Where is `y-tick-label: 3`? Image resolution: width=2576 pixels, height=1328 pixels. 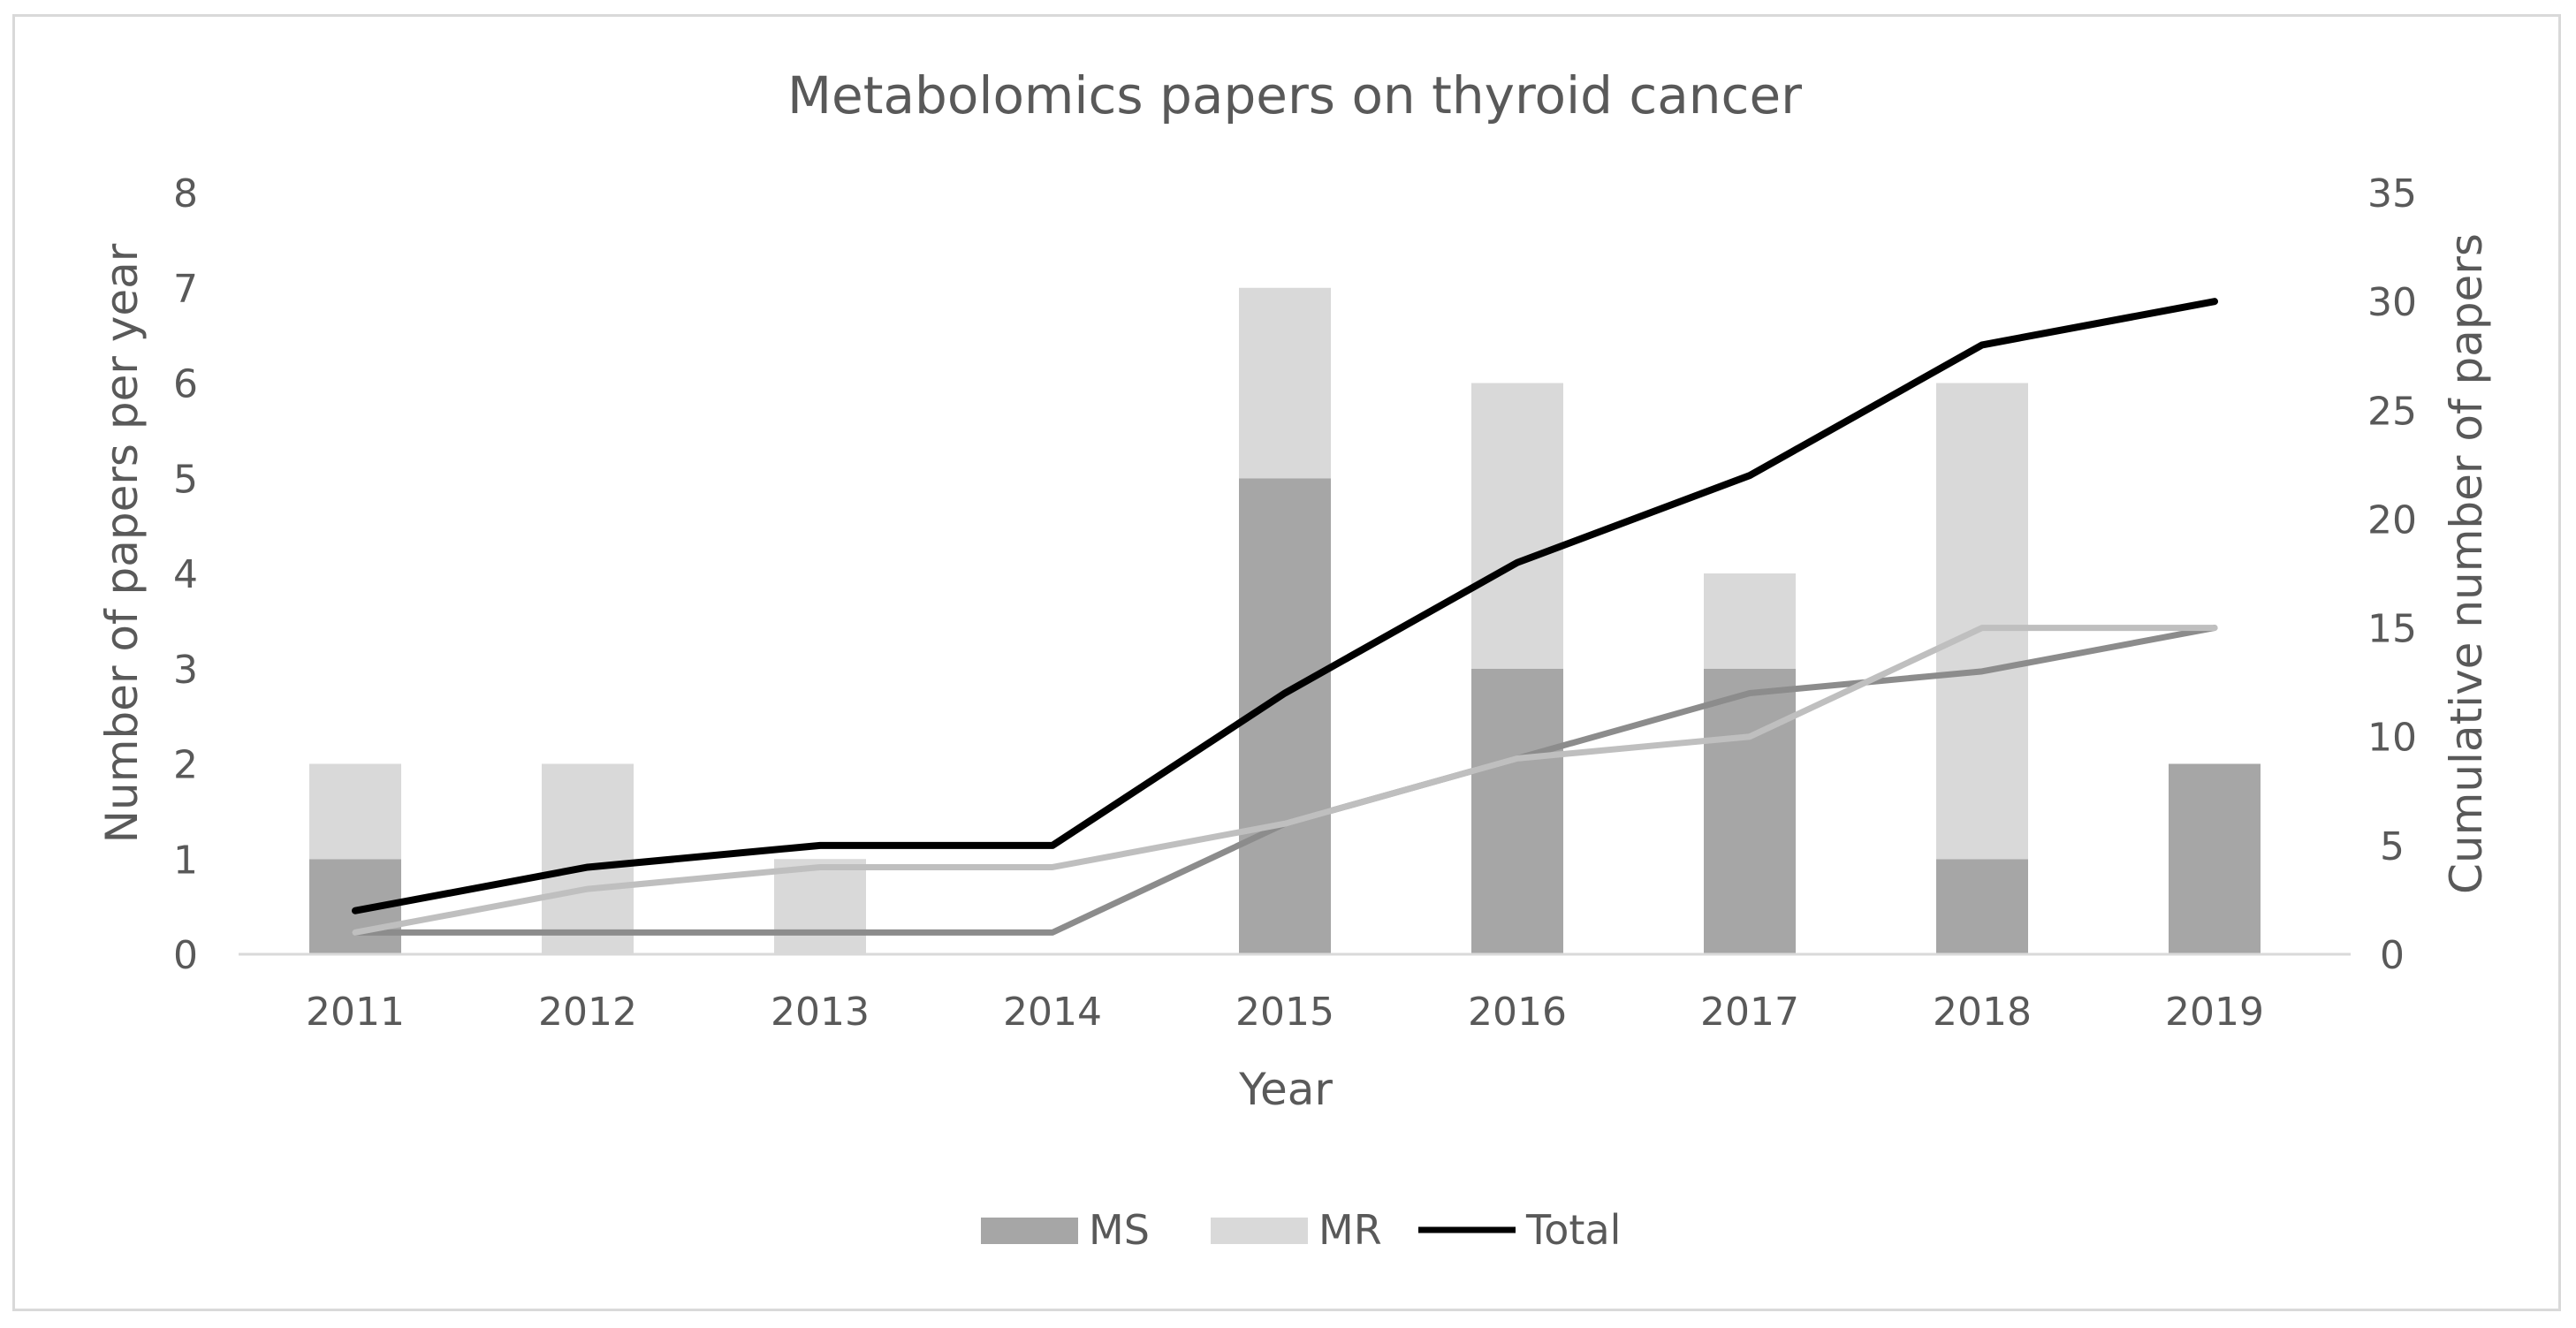
y-tick-label: 3 is located at coordinates (185, 670).